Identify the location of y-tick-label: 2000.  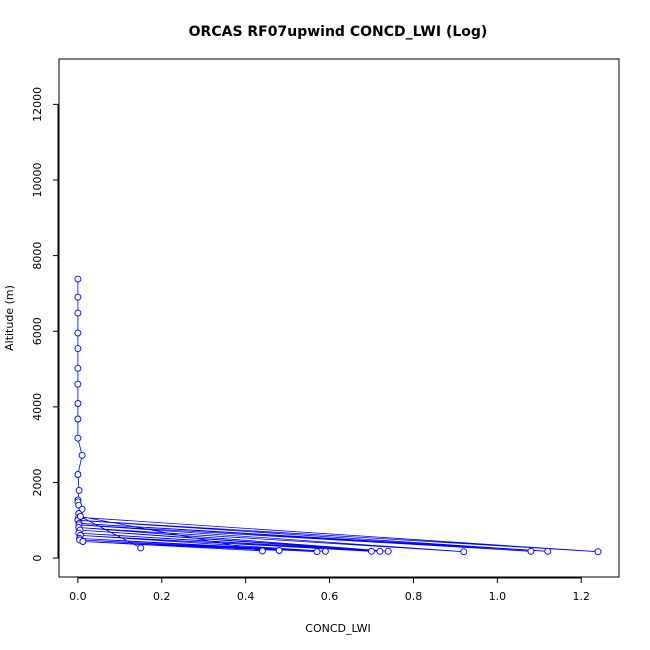
(37, 482).